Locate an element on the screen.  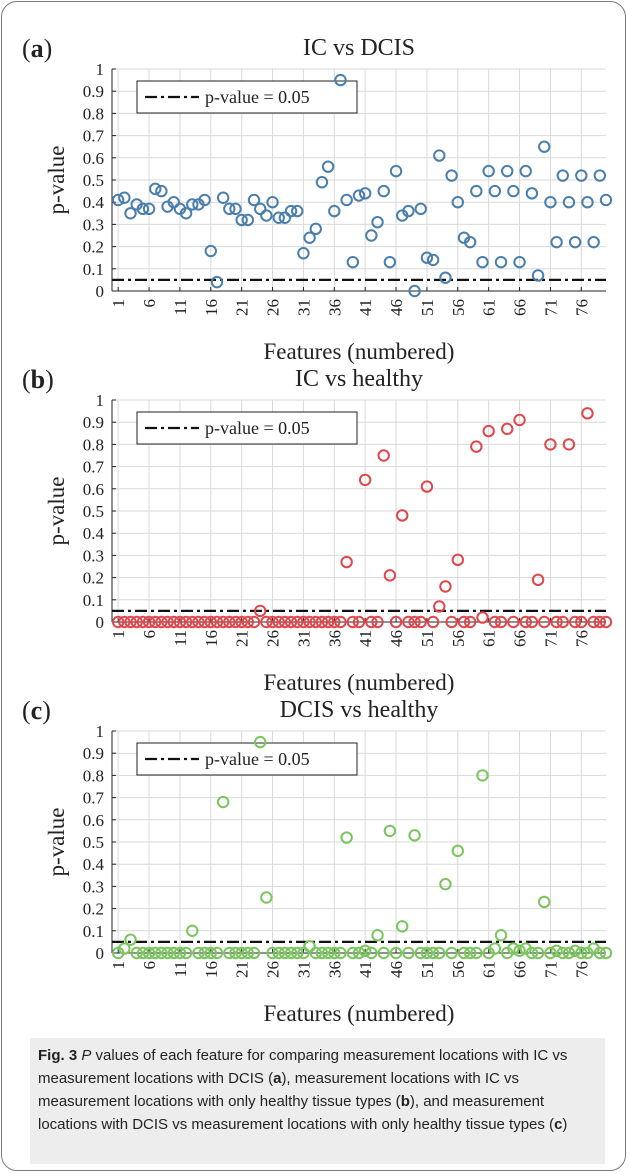
chart-title: DCIS vs healthy is located at coordinates (359, 710).